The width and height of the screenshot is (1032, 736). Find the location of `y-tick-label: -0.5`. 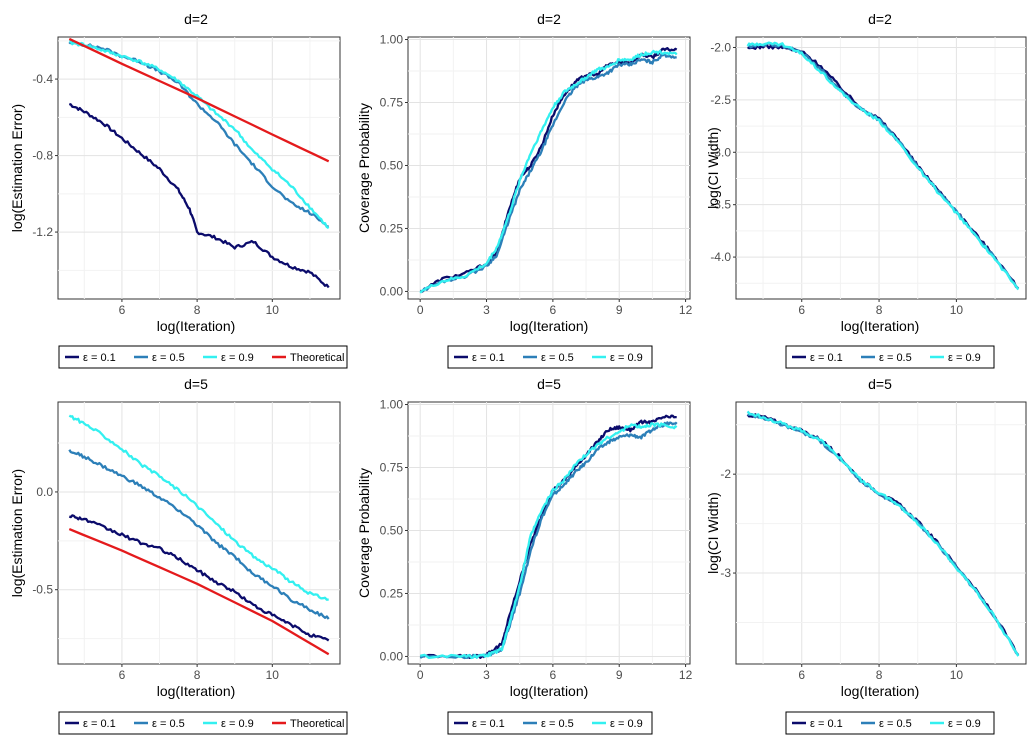

y-tick-label: -0.5 is located at coordinates (42, 590).